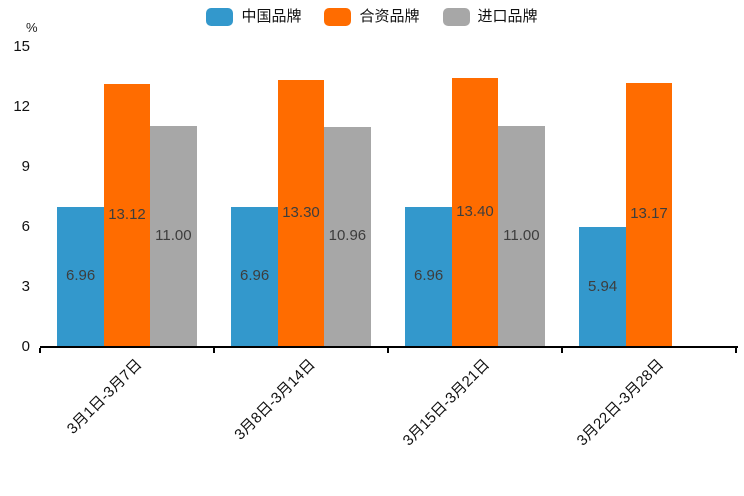 The width and height of the screenshot is (744, 496). What do you see at coordinates (389, 347) in the screenshot?
I see `x-axis-line` at bounding box center [389, 347].